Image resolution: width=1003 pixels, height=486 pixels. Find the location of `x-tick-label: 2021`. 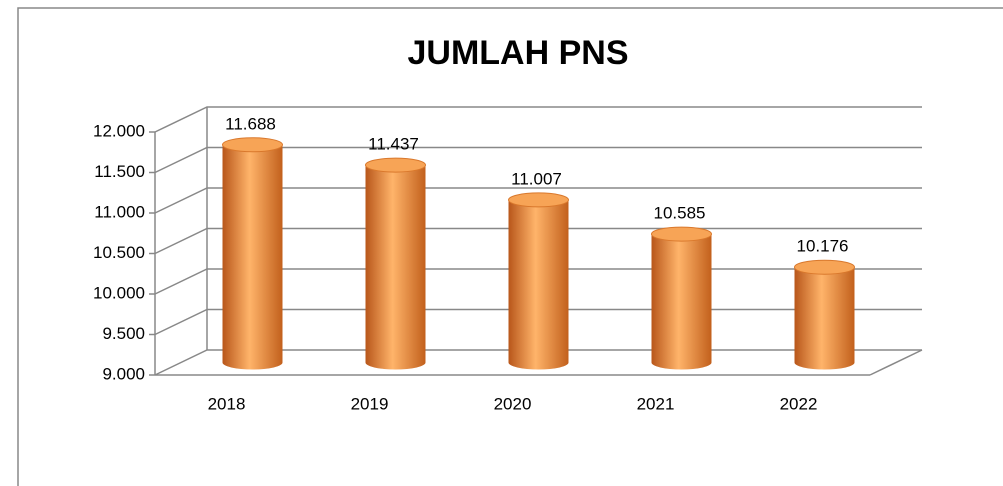

x-tick-label: 2021 is located at coordinates (656, 403).